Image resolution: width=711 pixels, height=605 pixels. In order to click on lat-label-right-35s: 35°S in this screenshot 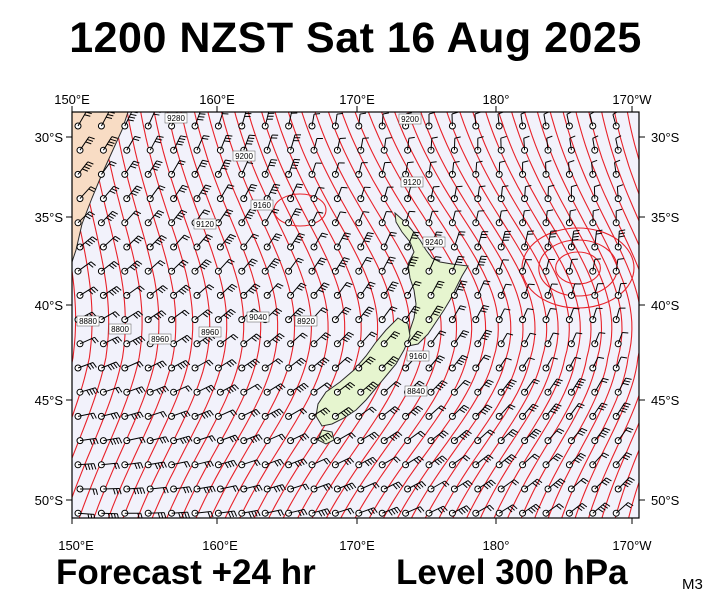, I will do `click(665, 217)`.